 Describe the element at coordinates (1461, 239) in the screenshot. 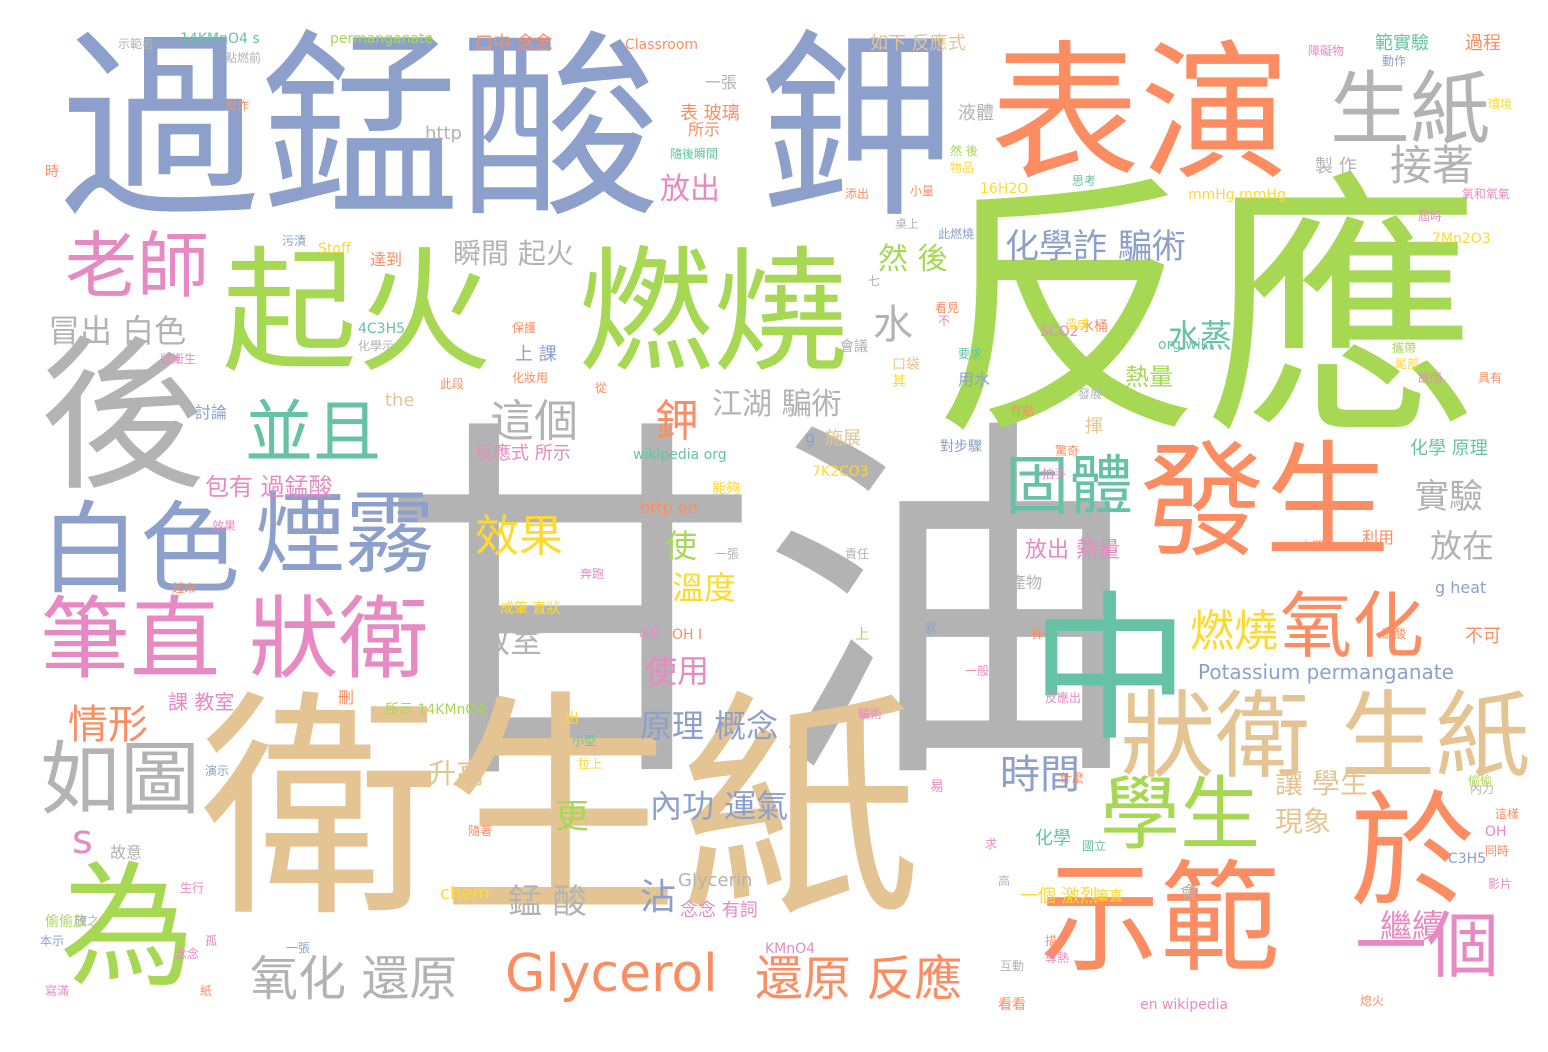

I see `word-7mn2o3: 7Mn2O3` at that location.